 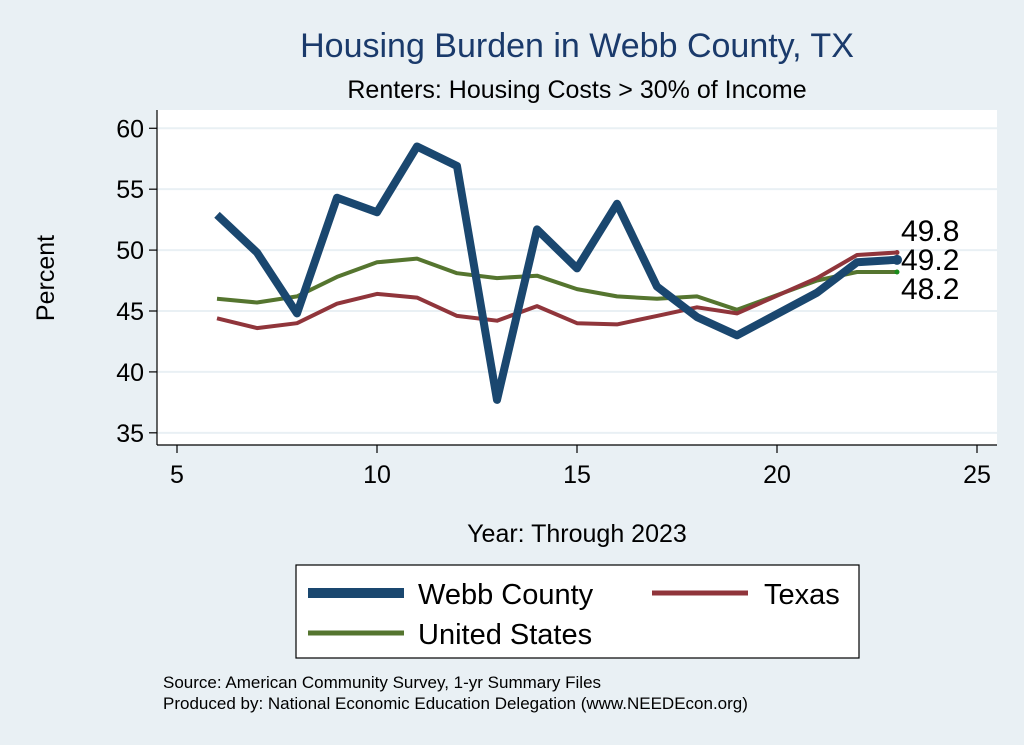 I want to click on legend: Webb County Texas United States, so click(x=577, y=611).